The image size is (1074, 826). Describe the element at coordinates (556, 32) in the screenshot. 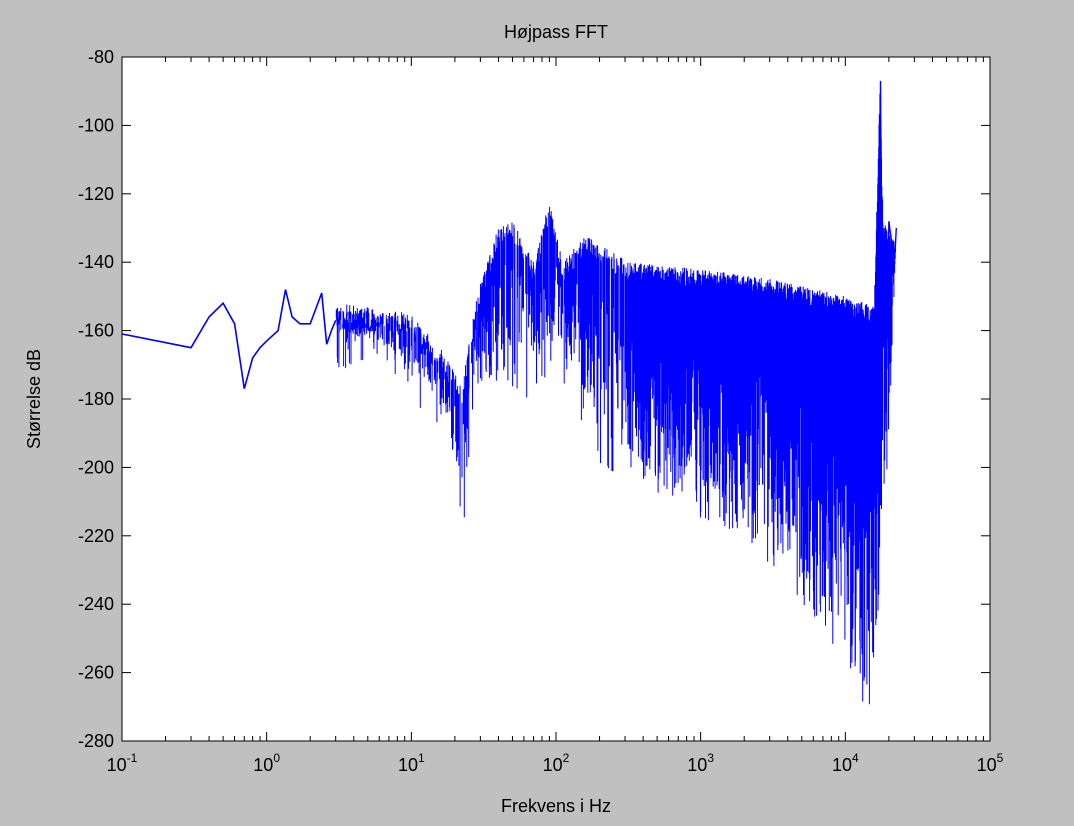

I see `chart-title: Højpass FFT` at that location.